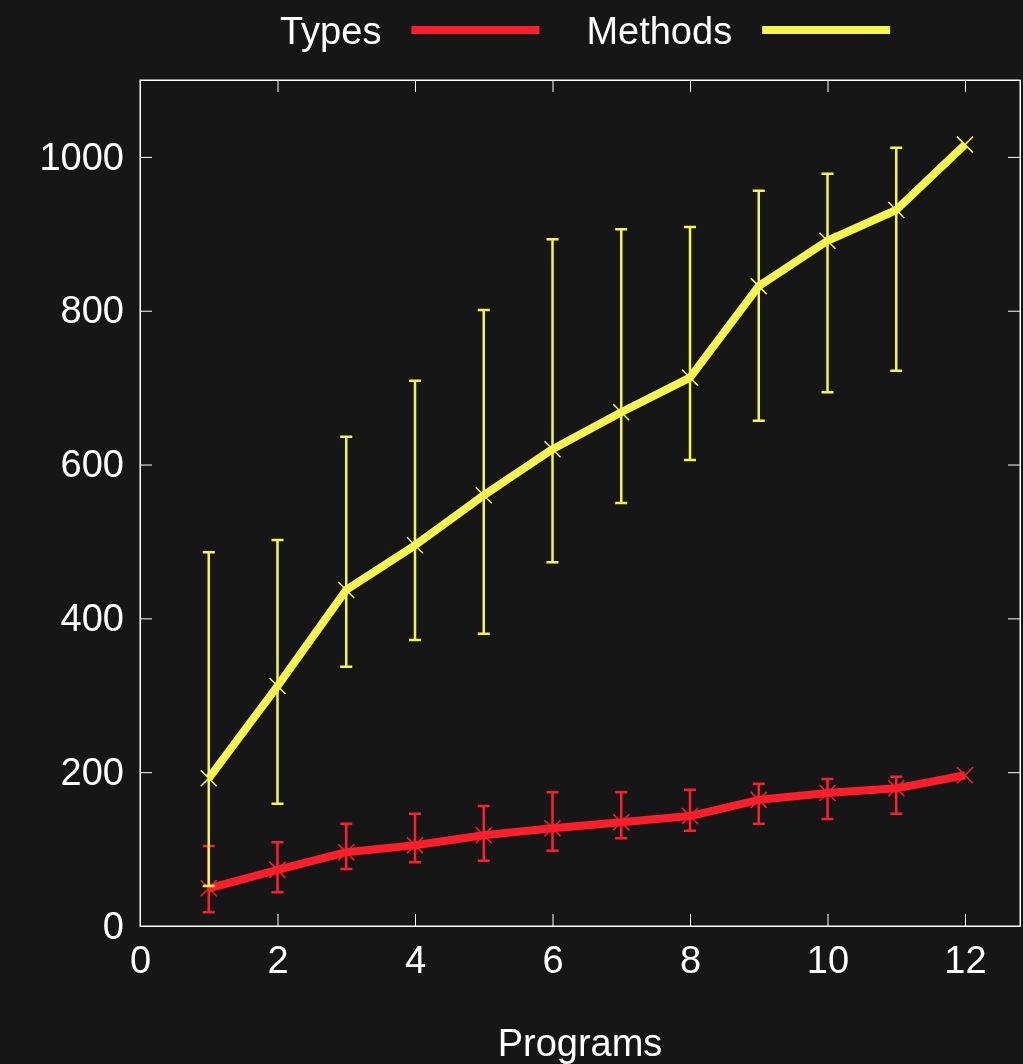 The image size is (1023, 1064). I want to click on x-tick-label: 12, so click(965, 959).